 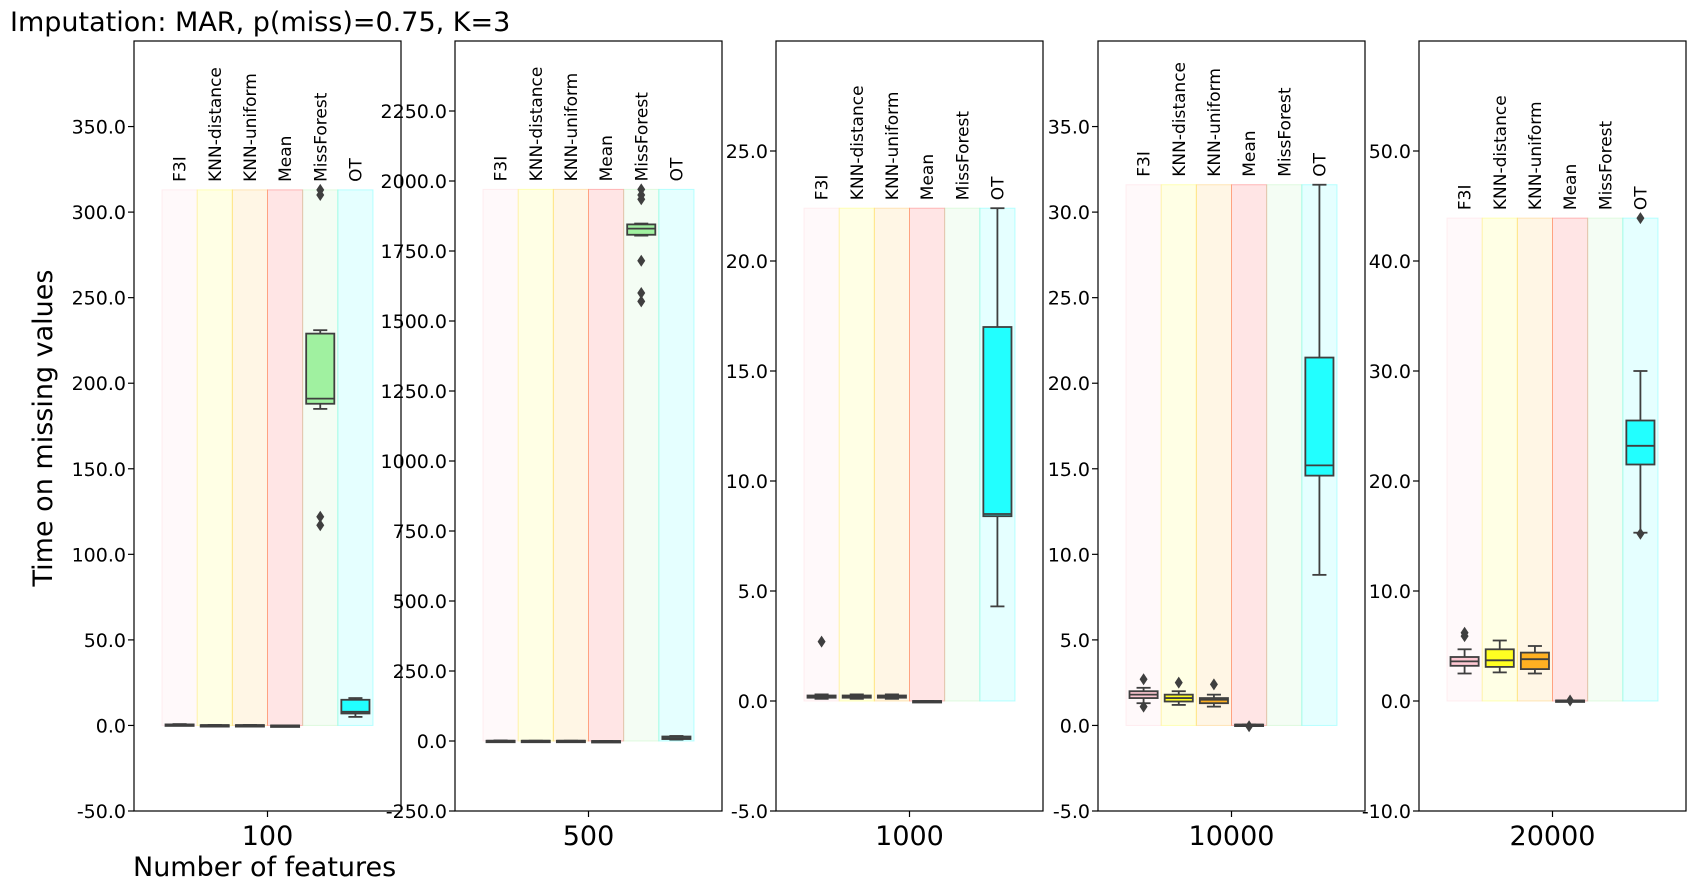 I want to click on y-tick-label: 30.0, so click(x=1069, y=213).